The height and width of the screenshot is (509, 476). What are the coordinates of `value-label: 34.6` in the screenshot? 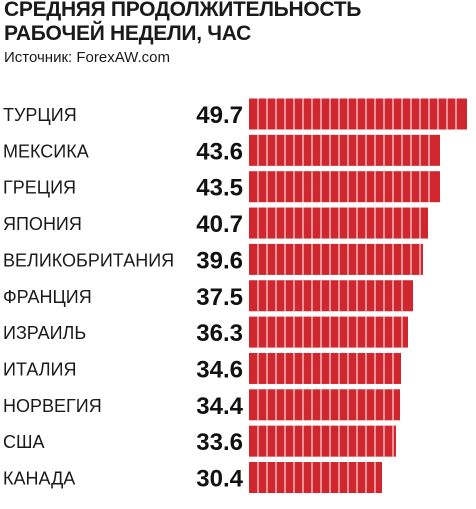 It's located at (219, 369).